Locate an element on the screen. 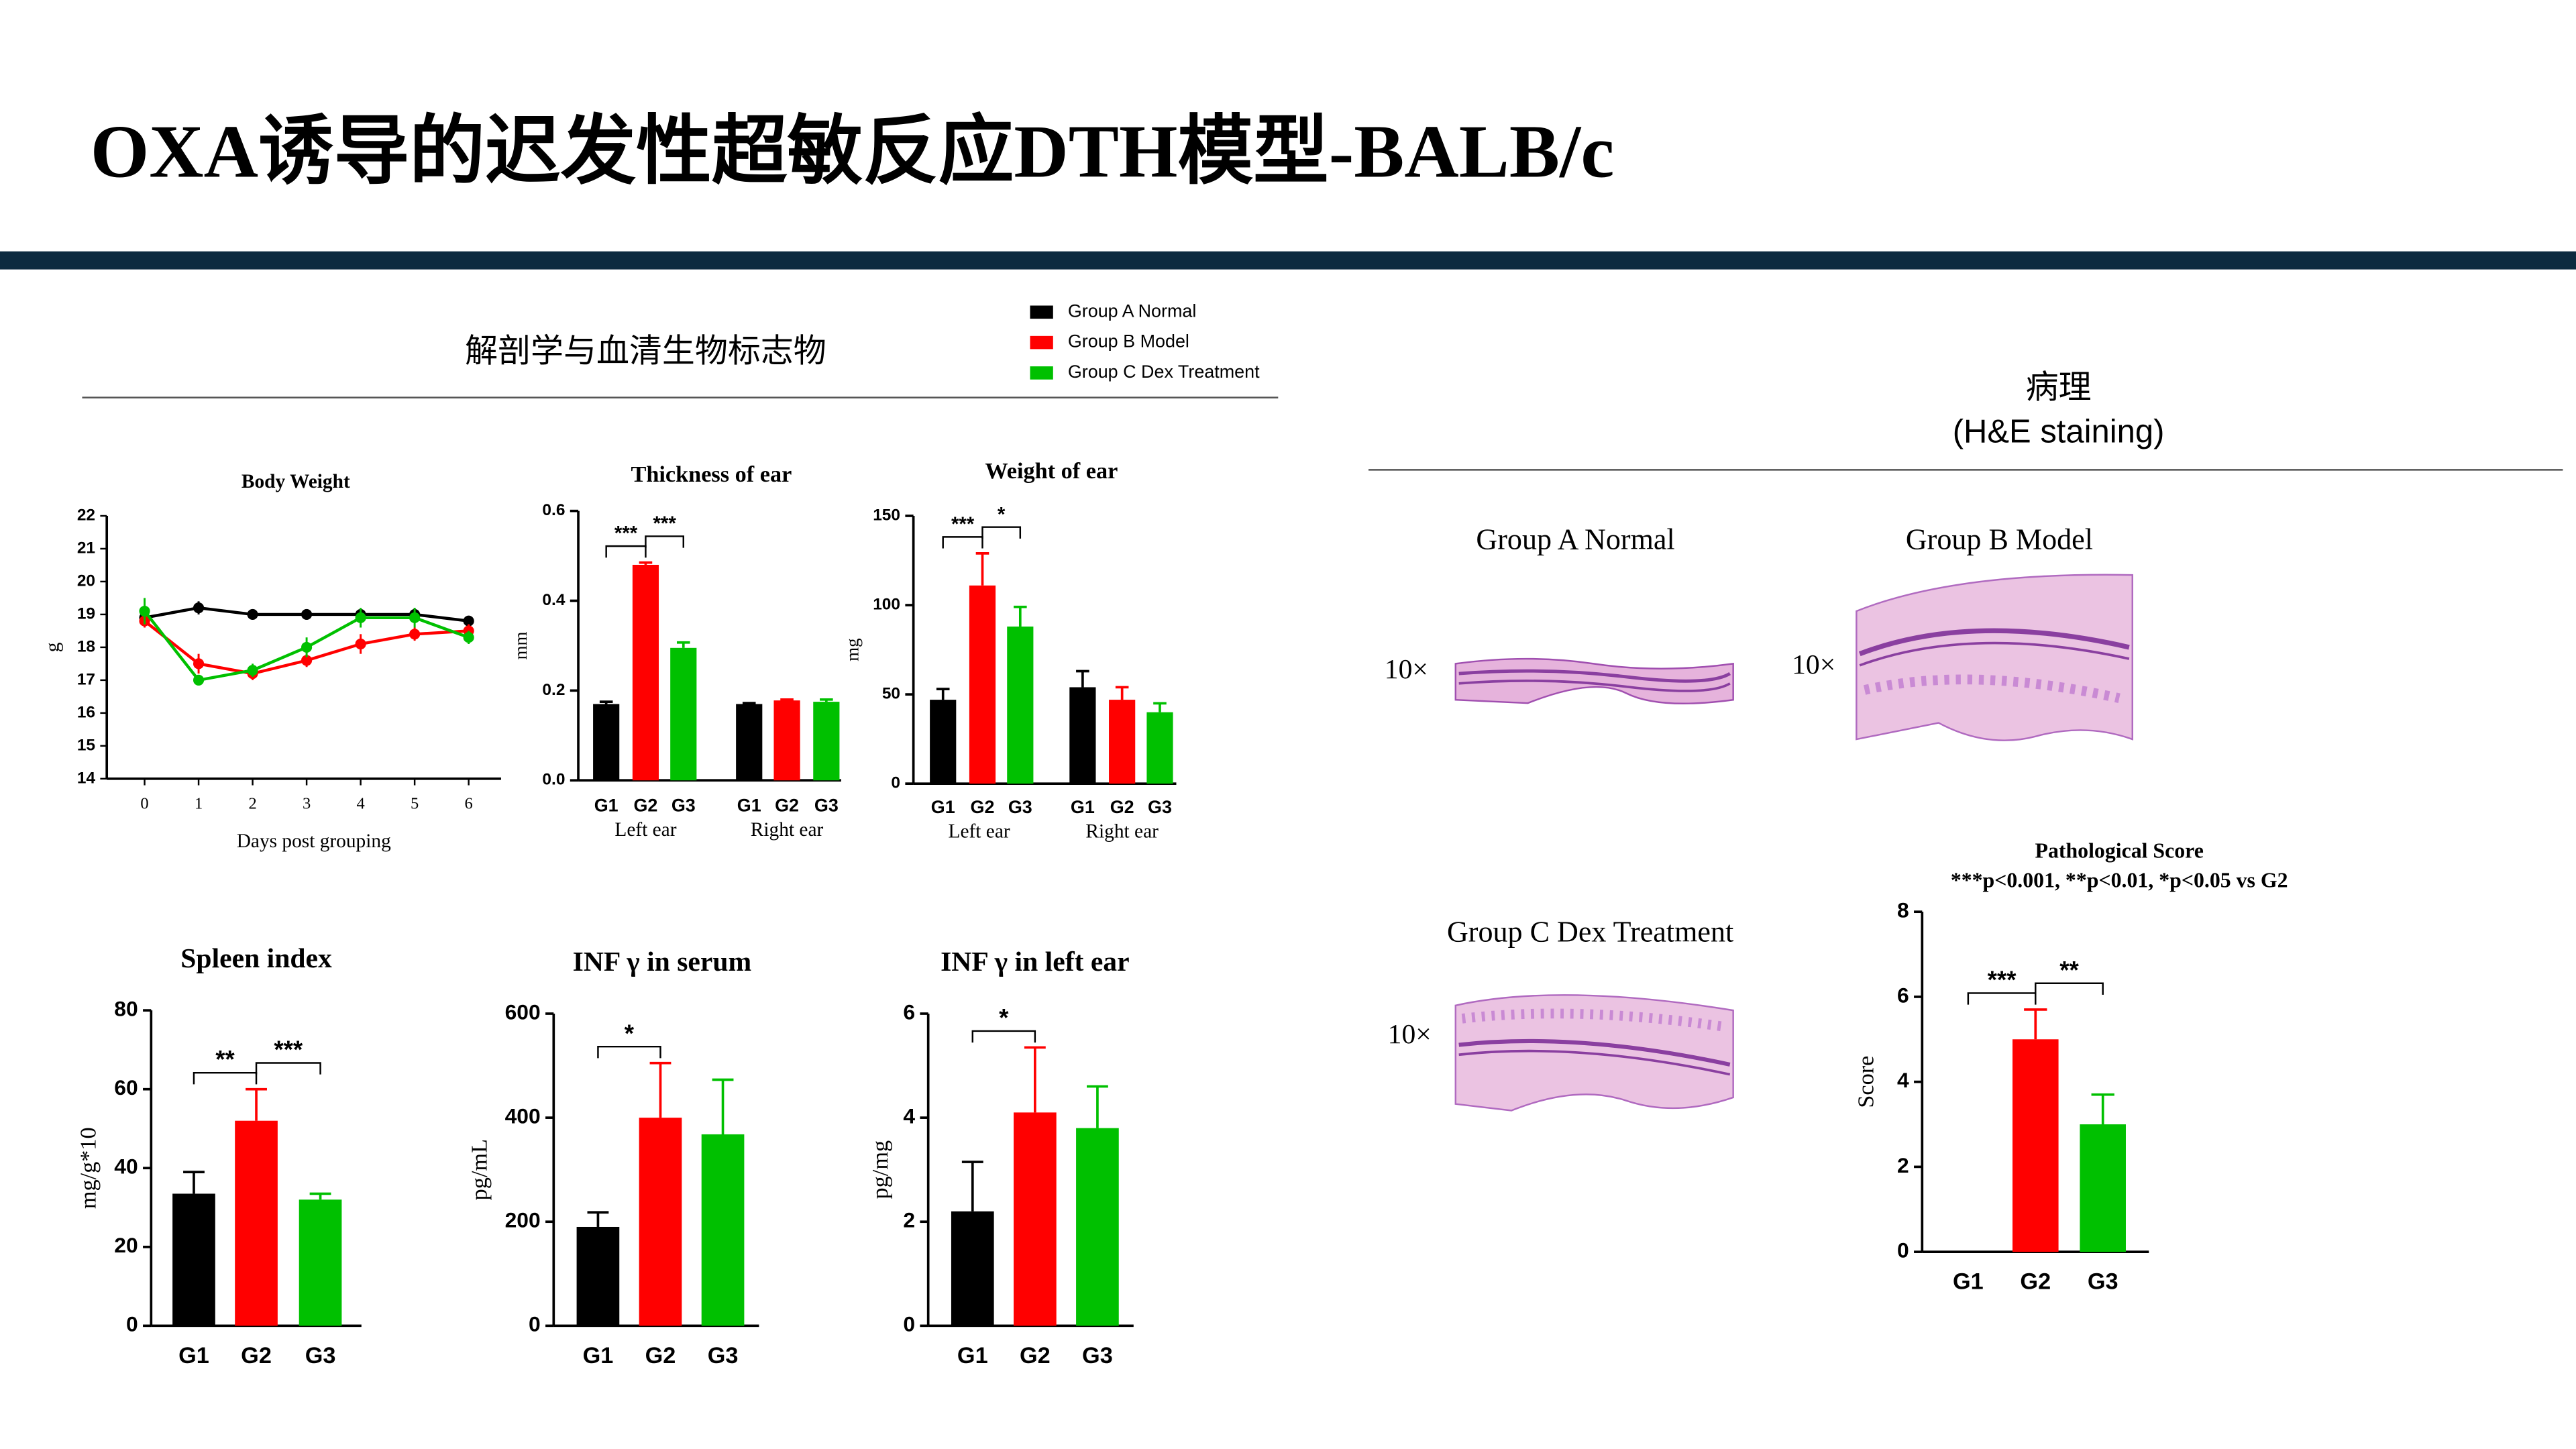  x-tick-label: 2 is located at coordinates (252, 804).